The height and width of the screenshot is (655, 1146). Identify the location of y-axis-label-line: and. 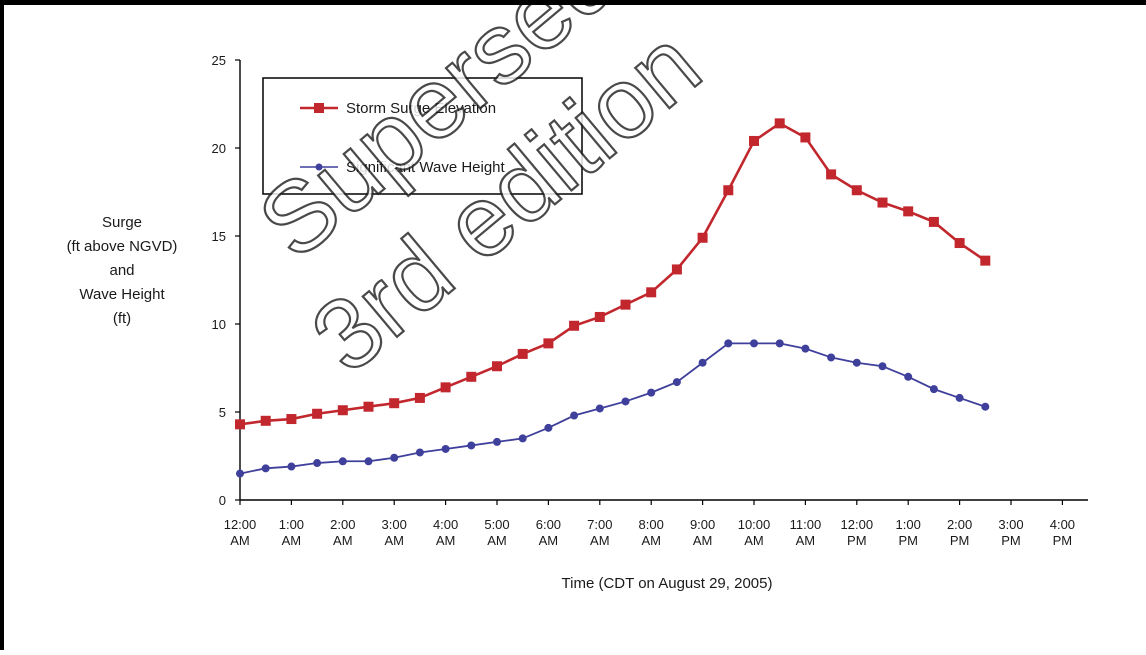
(121, 270).